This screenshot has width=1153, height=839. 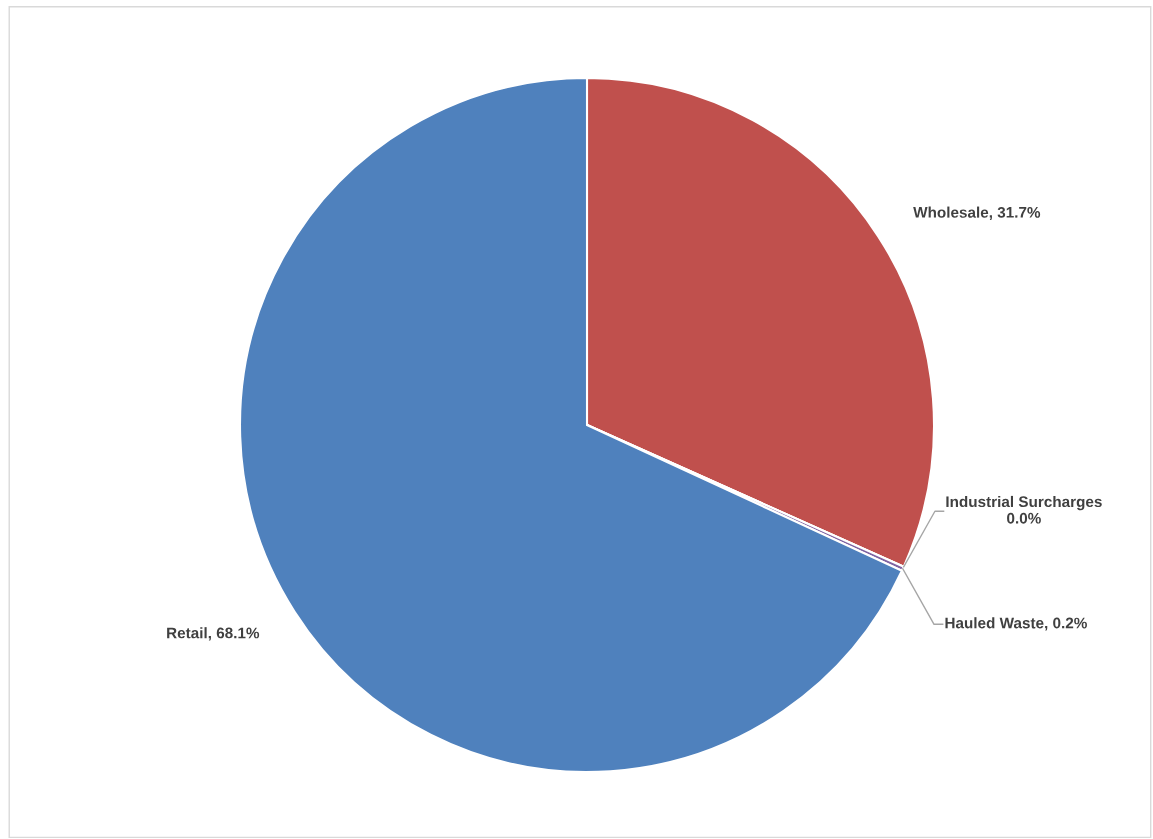 I want to click on text: 0.0%, so click(x=1024, y=518).